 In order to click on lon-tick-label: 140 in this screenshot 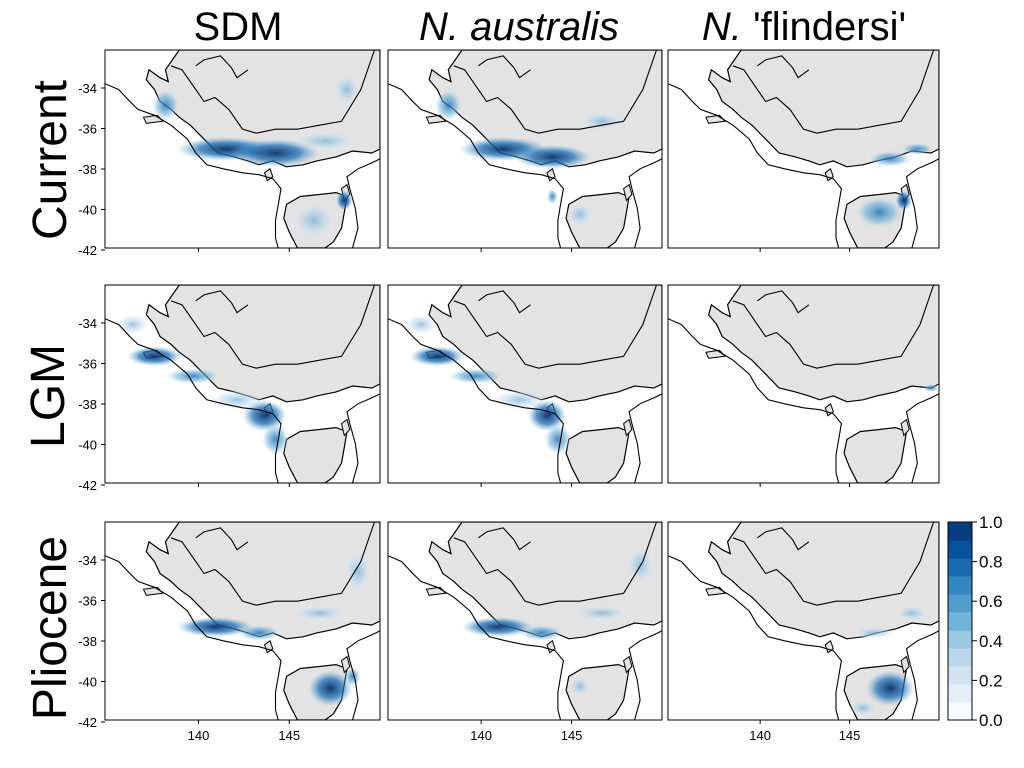, I will do `click(481, 735)`.